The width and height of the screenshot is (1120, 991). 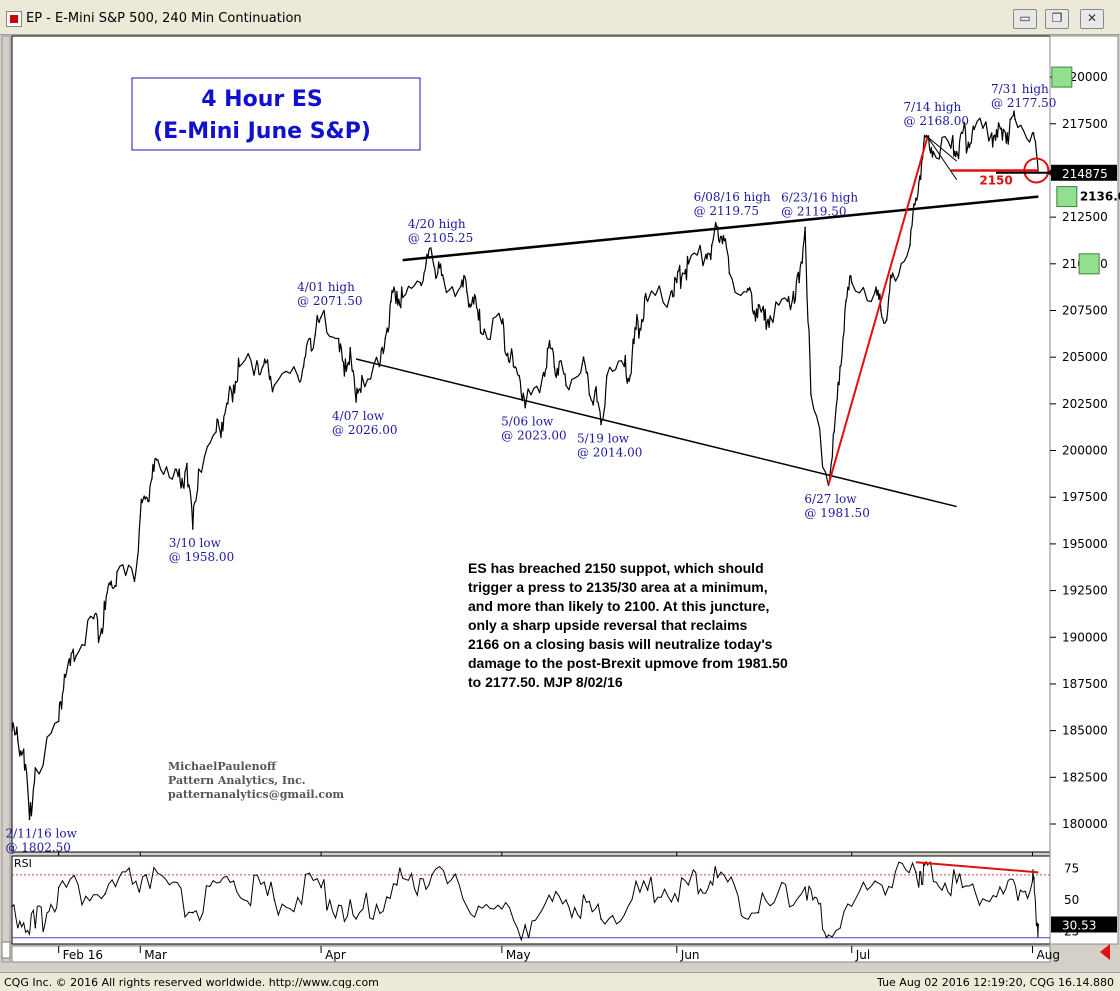 I want to click on chart-subtitle: (E-Mini June S&P), so click(x=262, y=131).